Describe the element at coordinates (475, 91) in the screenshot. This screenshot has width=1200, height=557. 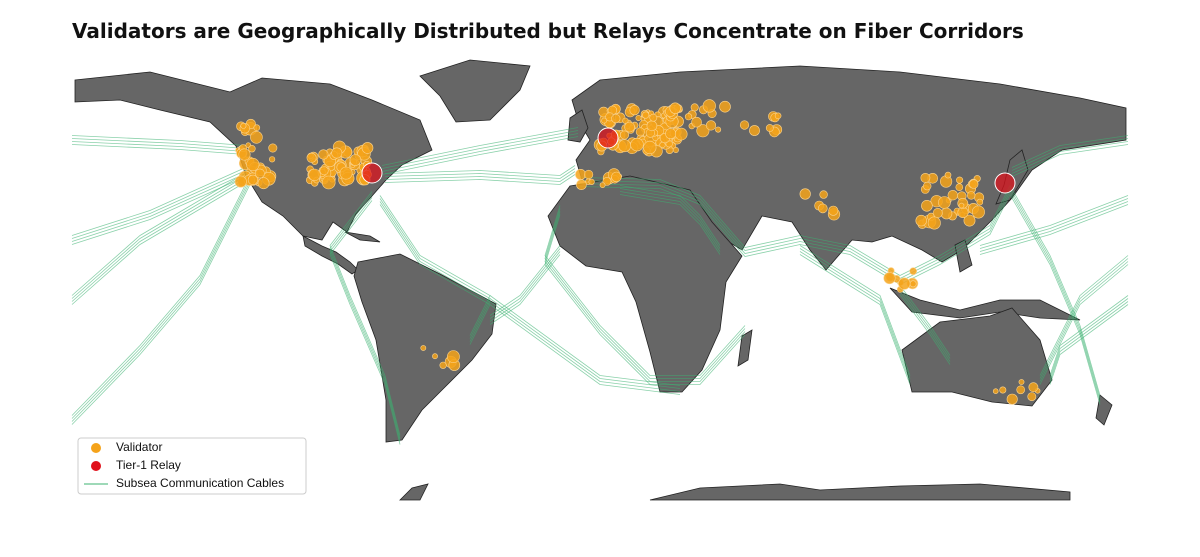
I see `greenland` at that location.